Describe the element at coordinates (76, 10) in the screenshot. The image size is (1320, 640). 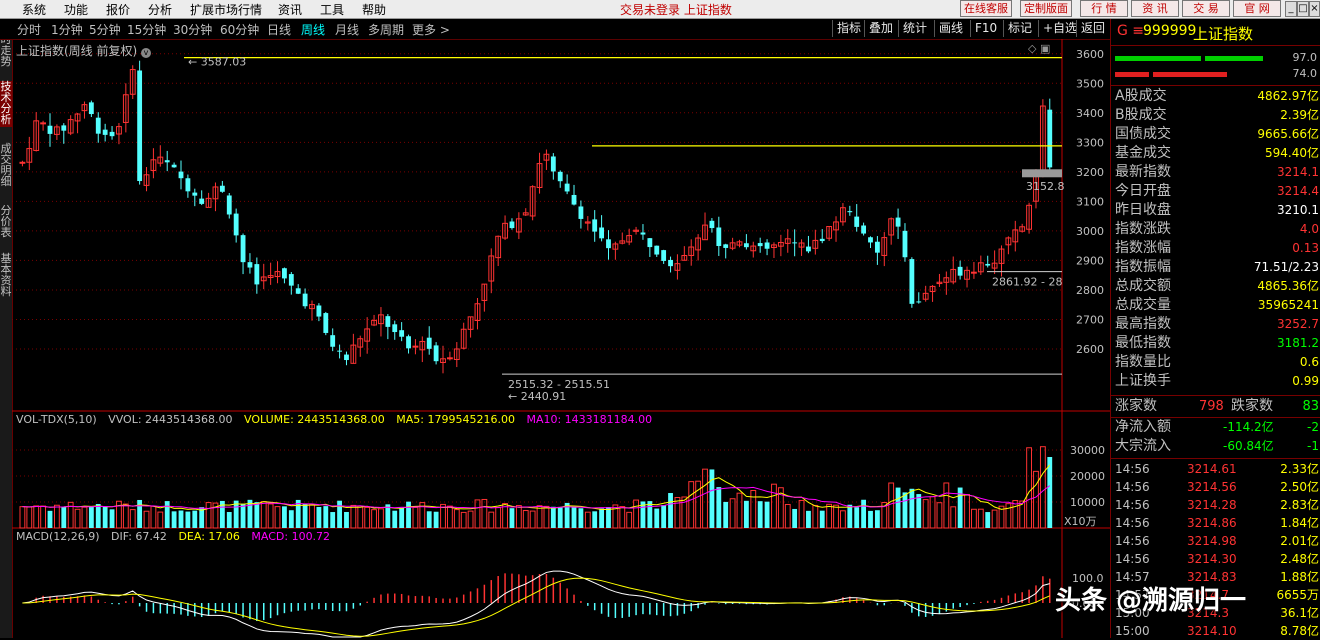
I see `menu-function: 功能` at that location.